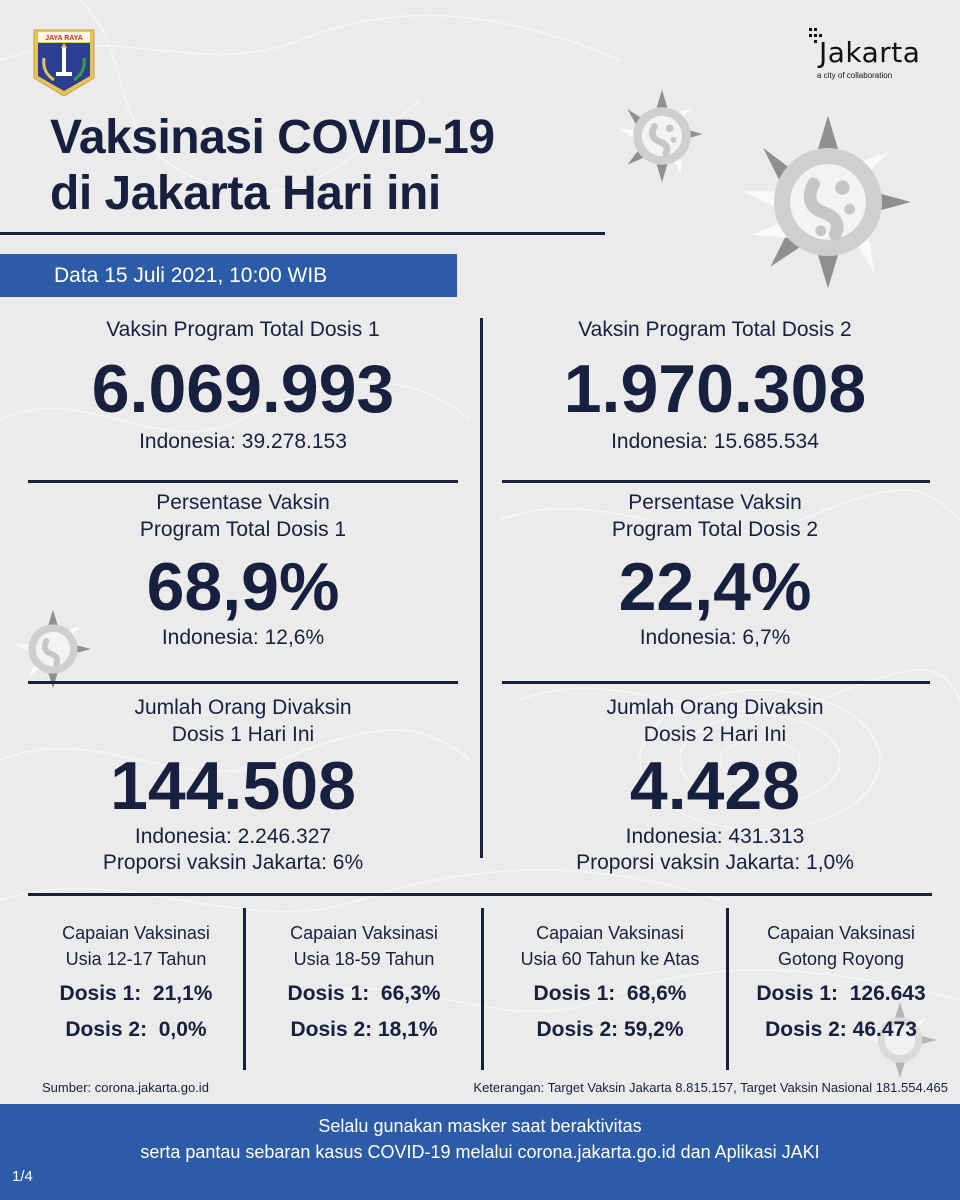 Image resolution: width=960 pixels, height=1200 pixels. What do you see at coordinates (302, 233) in the screenshot?
I see `title-divider` at bounding box center [302, 233].